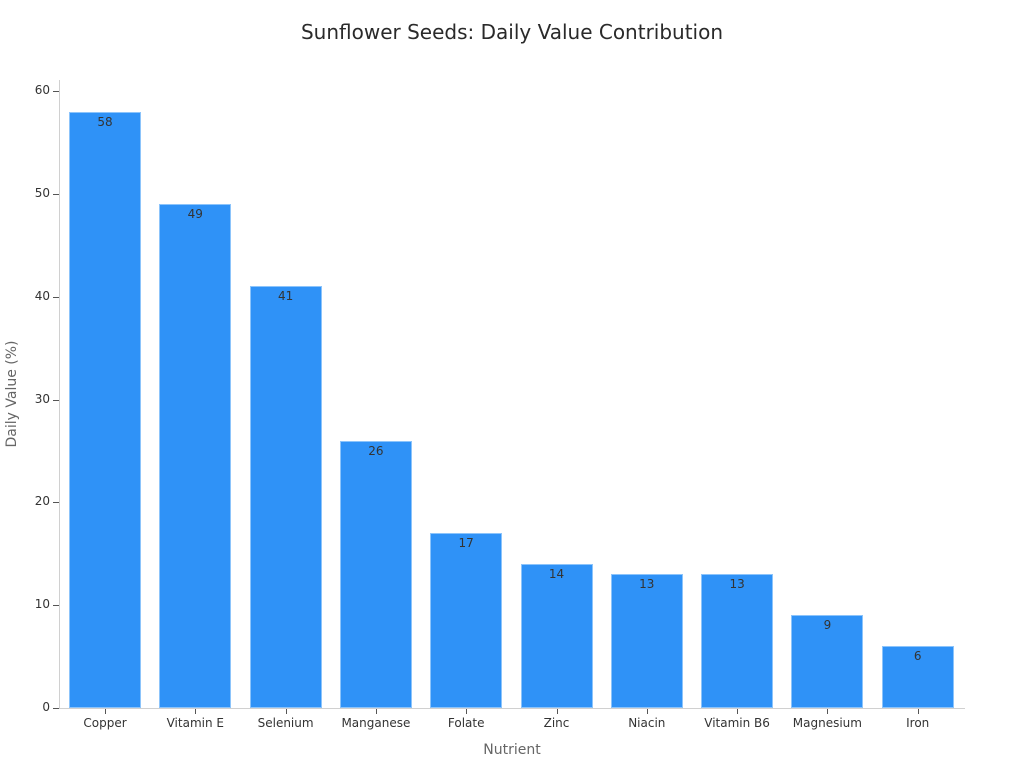  What do you see at coordinates (737, 723) in the screenshot?
I see `x-tick-label: Vitamin B6` at bounding box center [737, 723].